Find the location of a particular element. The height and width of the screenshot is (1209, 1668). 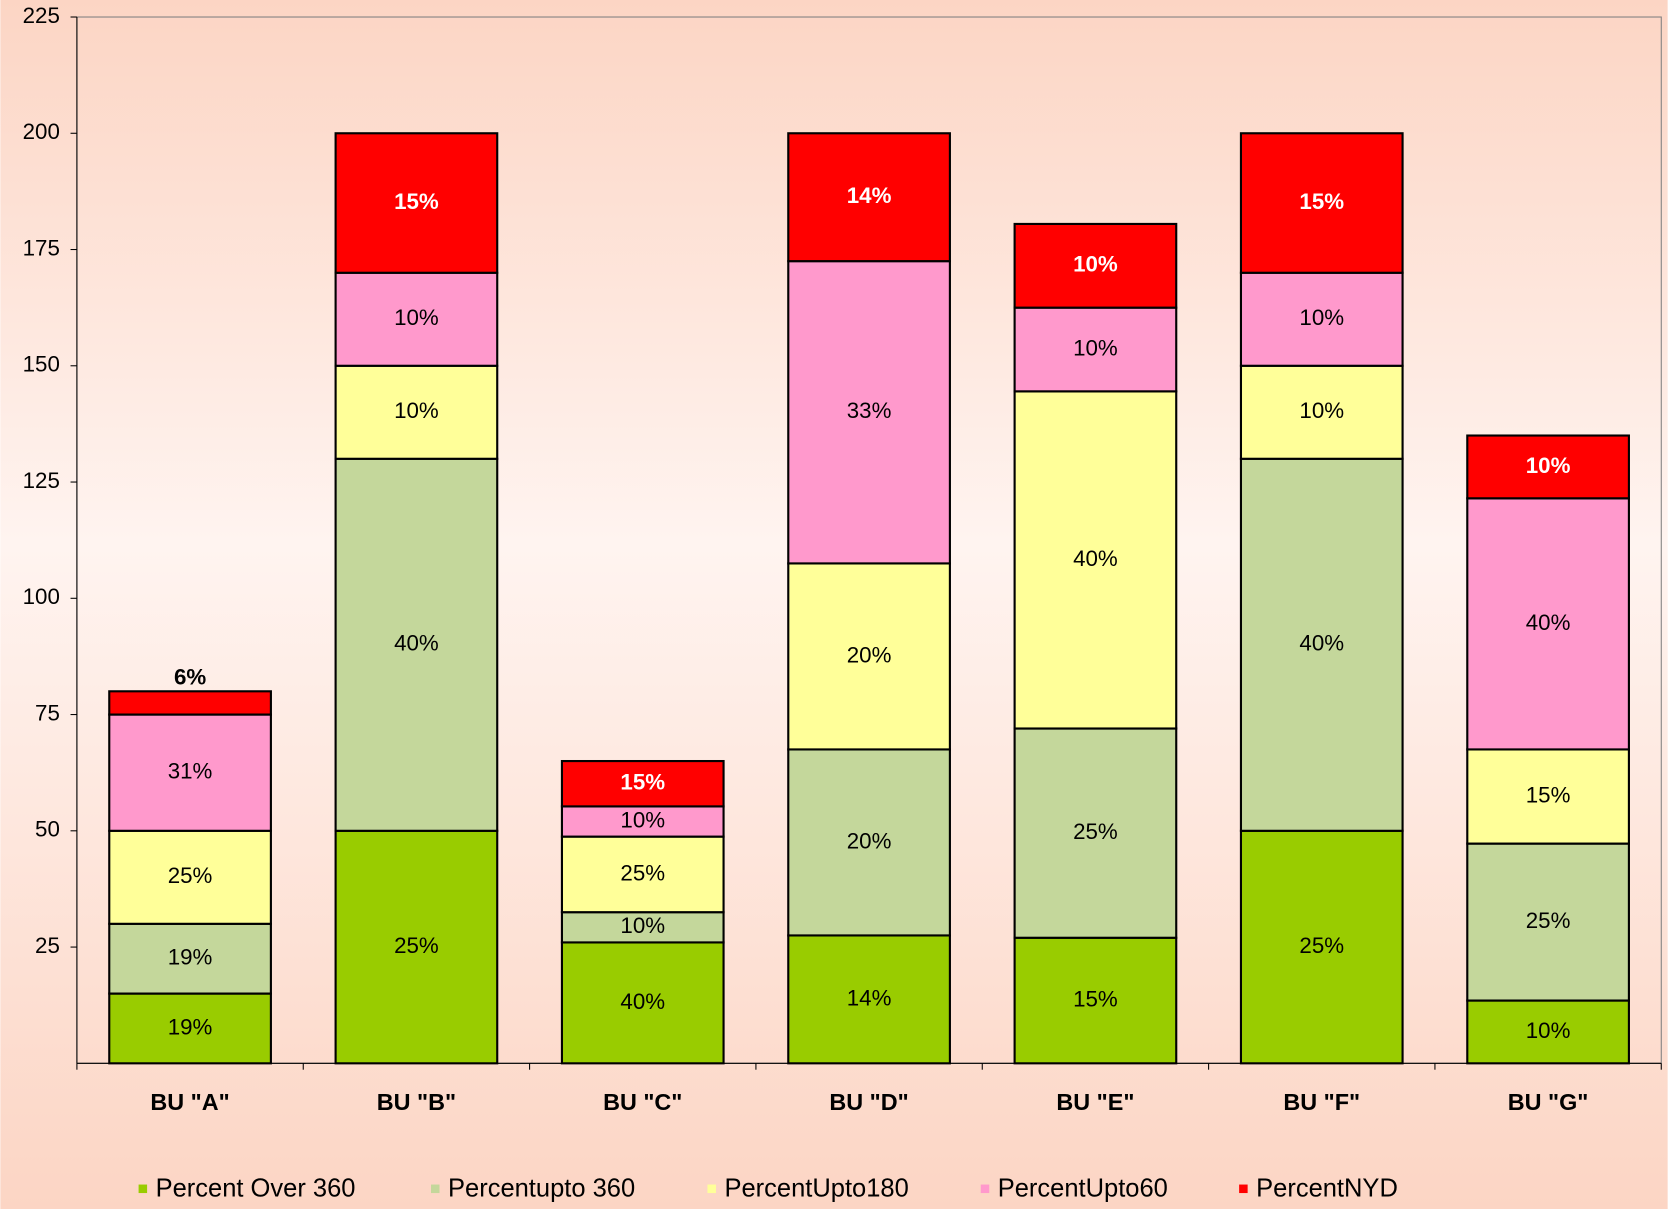

x-tick-label: BU "G" is located at coordinates (1548, 1102).